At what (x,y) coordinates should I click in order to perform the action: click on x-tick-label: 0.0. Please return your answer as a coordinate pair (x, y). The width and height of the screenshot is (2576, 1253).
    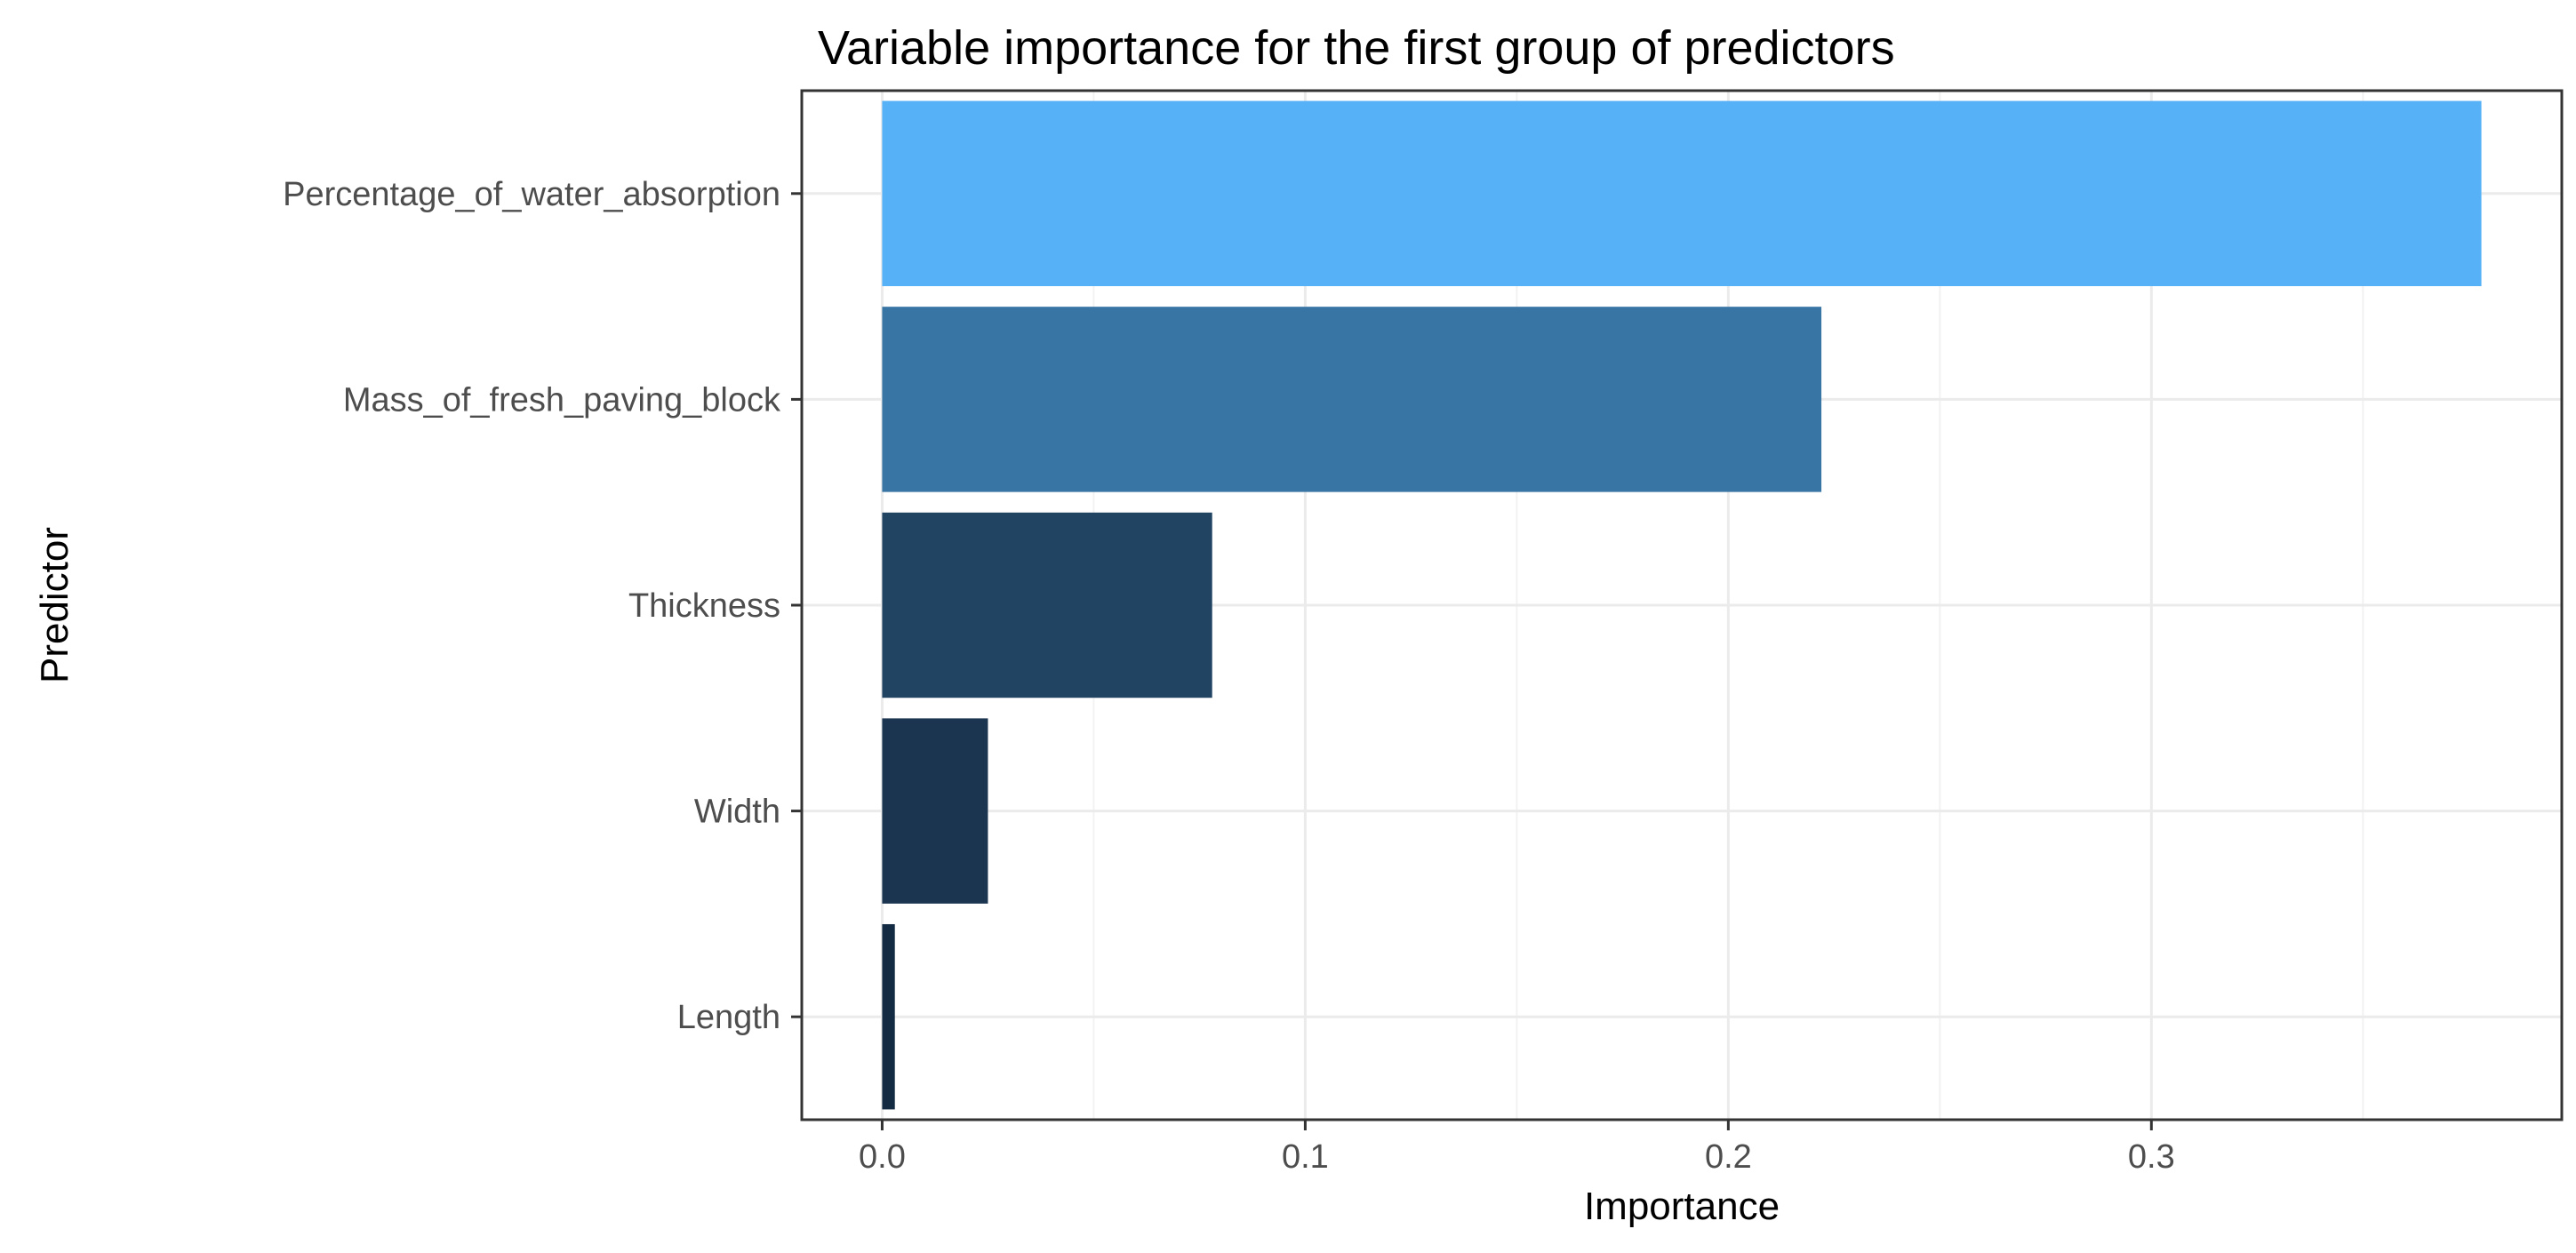
    Looking at the image, I should click on (882, 1157).